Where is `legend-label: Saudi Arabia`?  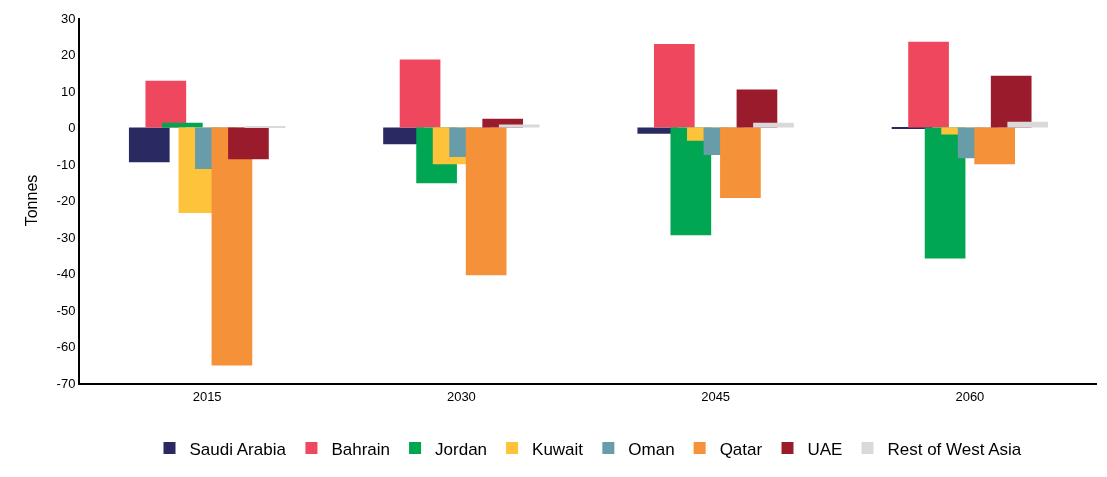
legend-label: Saudi Arabia is located at coordinates (238, 449).